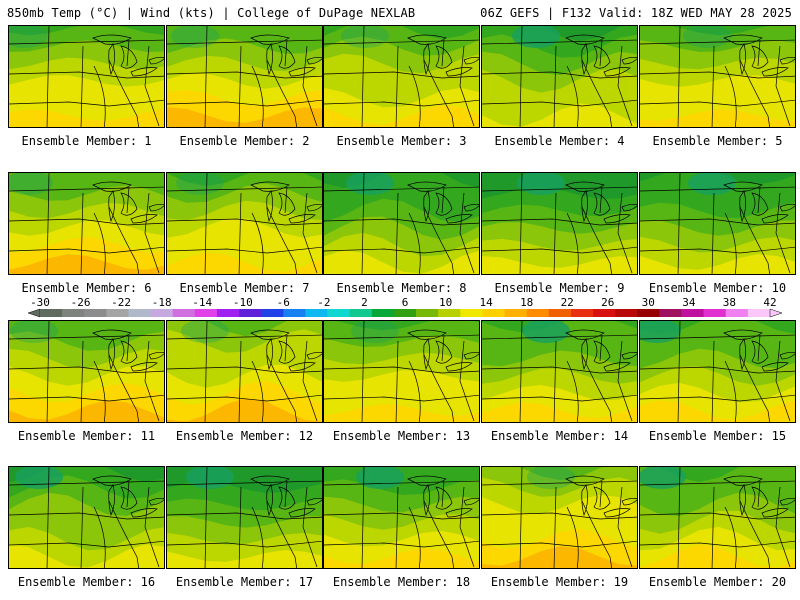  I want to click on colorbar-tick-label: -22, so click(121, 302).